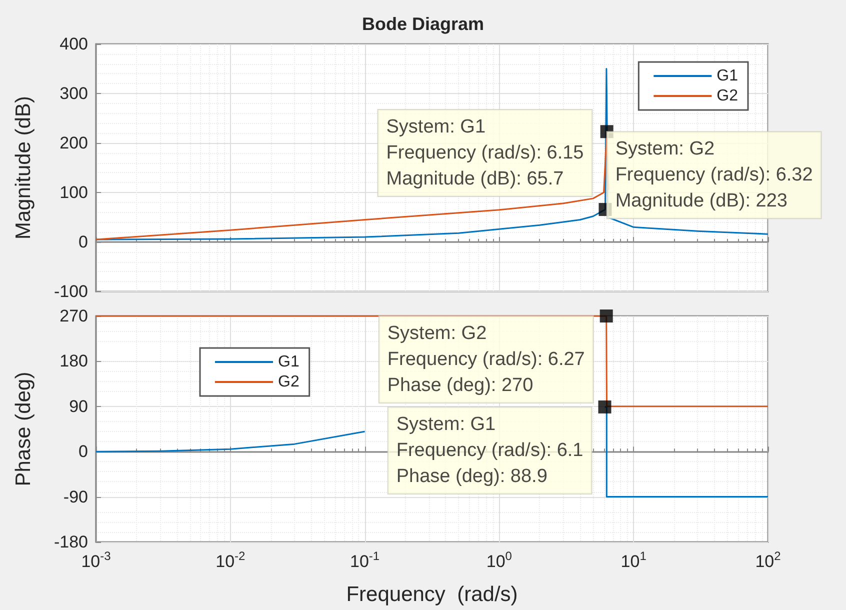 The height and width of the screenshot is (610, 846). What do you see at coordinates (78, 406) in the screenshot?
I see `y-tick-label: 90` at bounding box center [78, 406].